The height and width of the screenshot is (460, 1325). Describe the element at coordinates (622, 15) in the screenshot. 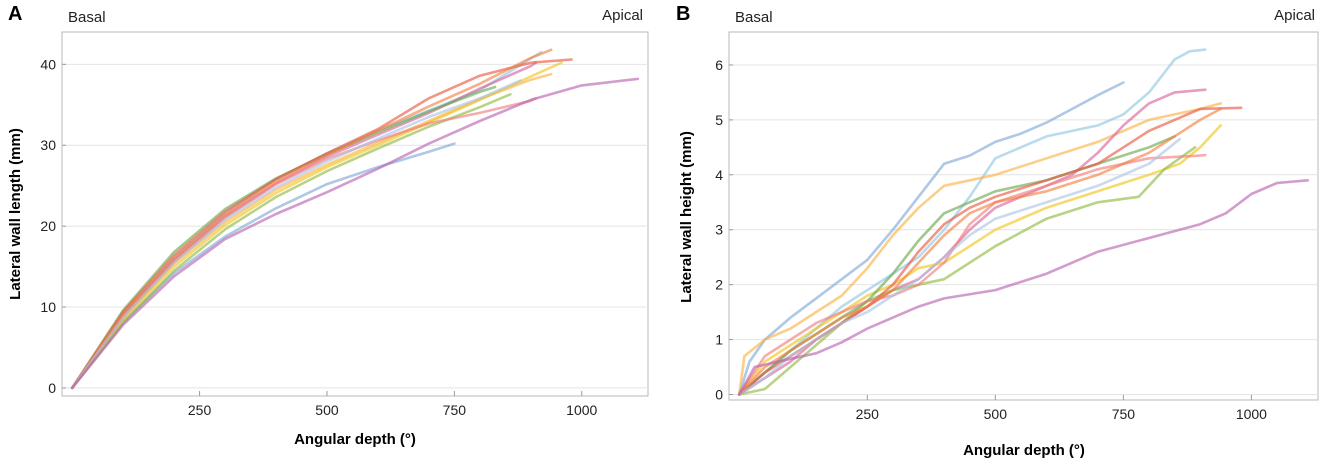

I see `panel-a-apical-label: Apical` at that location.